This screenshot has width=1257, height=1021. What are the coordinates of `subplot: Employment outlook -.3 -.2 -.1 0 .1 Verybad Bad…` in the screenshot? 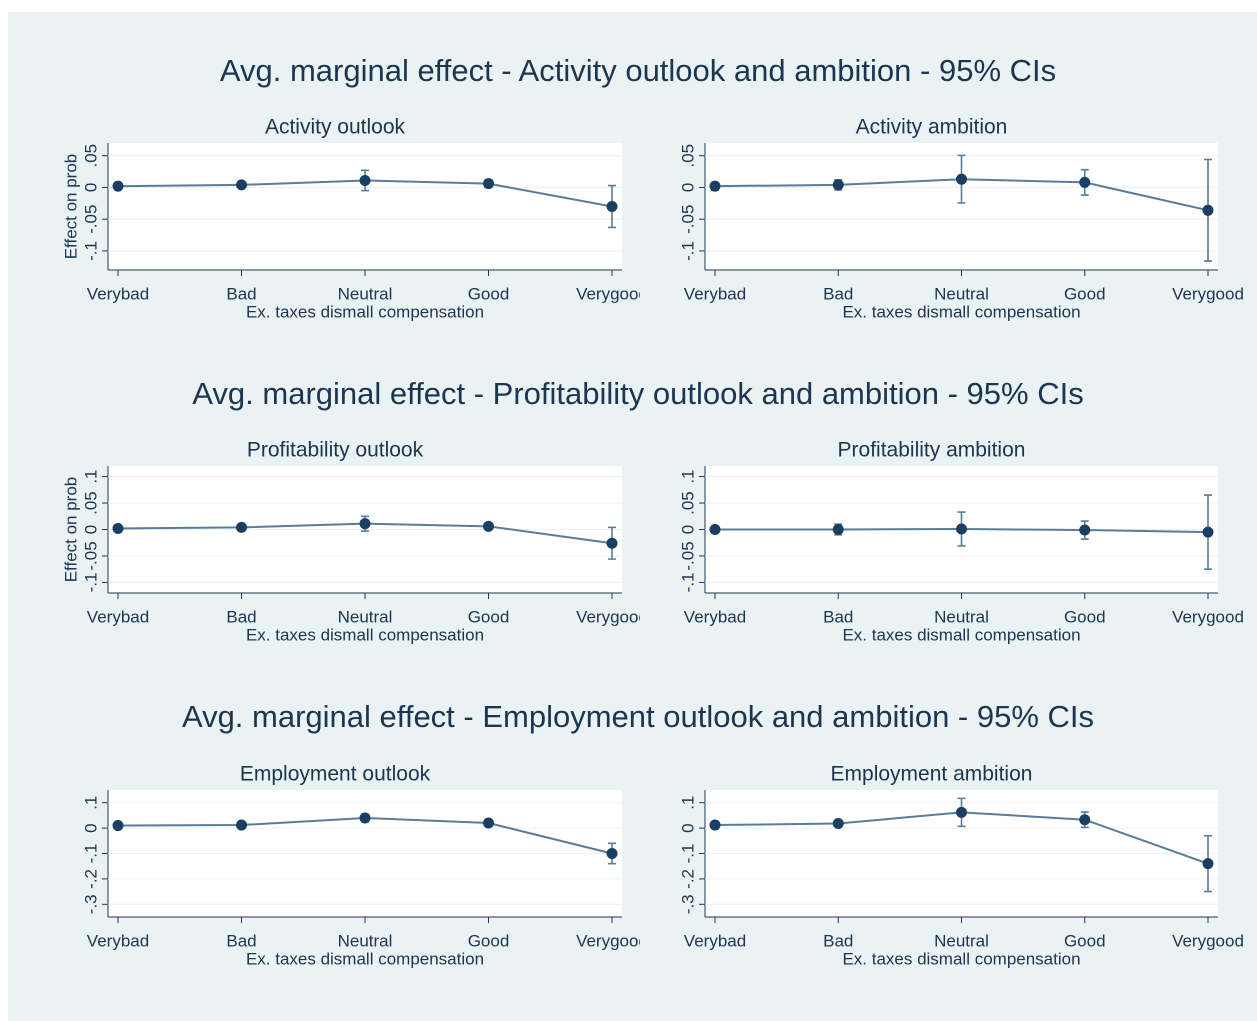 It's located at (364, 866).